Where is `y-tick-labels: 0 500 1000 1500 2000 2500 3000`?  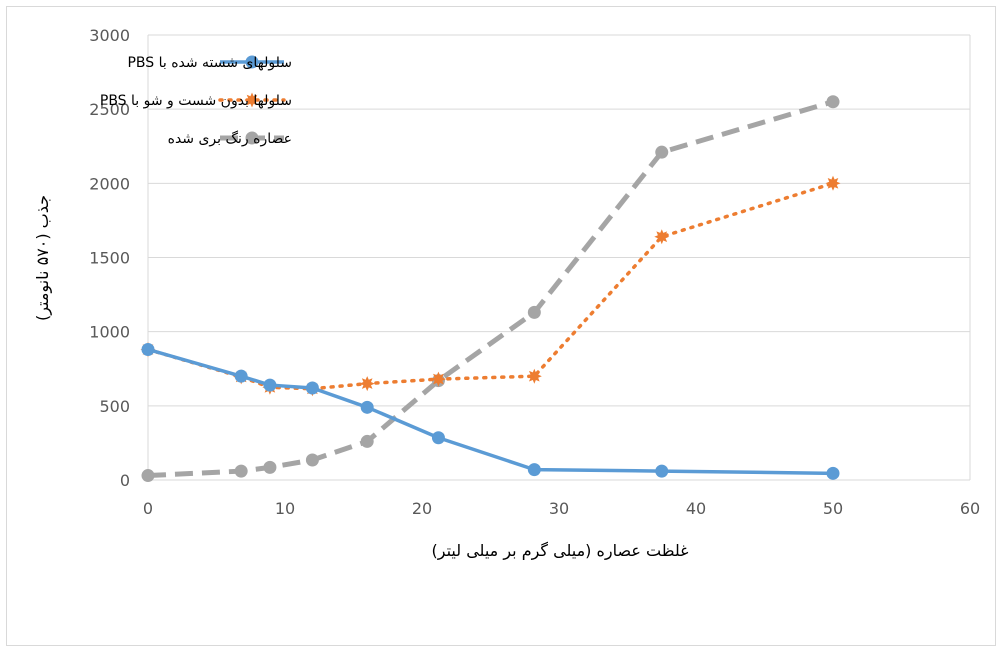 y-tick-labels: 0 500 1000 1500 2000 2500 3000 is located at coordinates (109, 258).